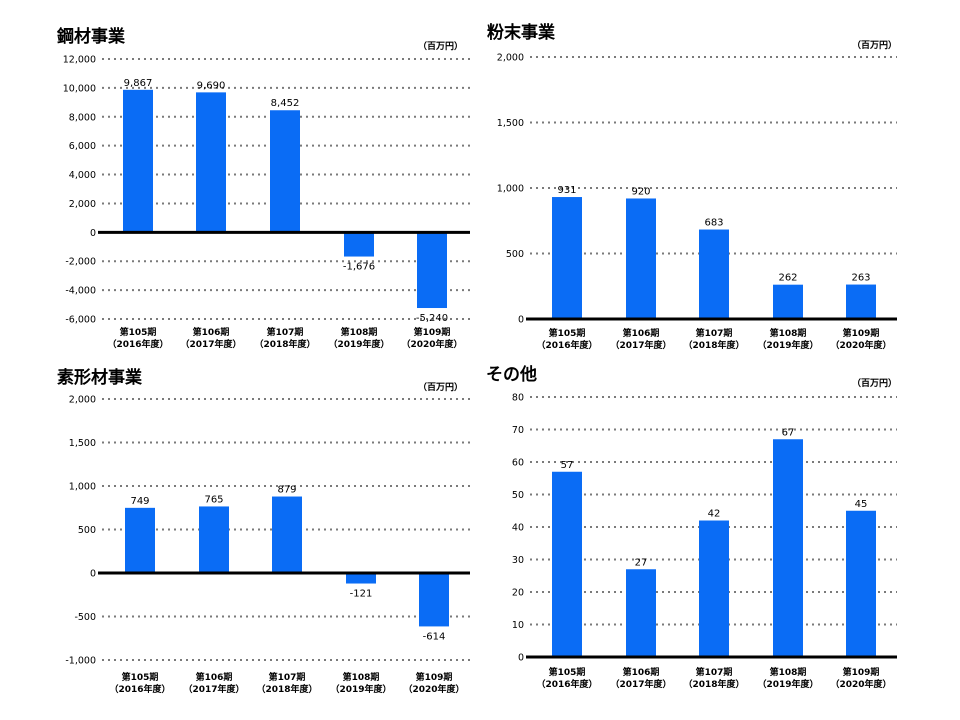 The image size is (960, 720). I want to click on y-tick-label: 40, so click(518, 528).